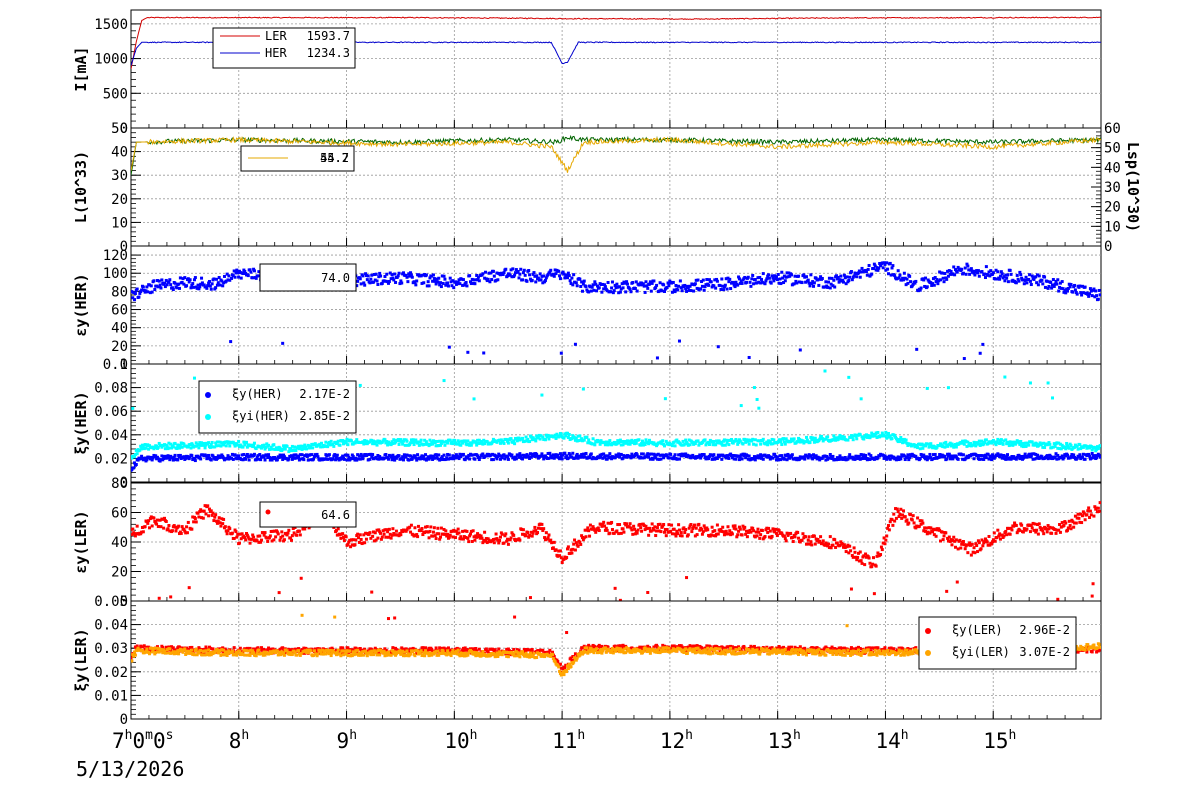 The image size is (1200, 798). What do you see at coordinates (115, 256) in the screenshot?
I see `y-tick-label: 120` at bounding box center [115, 256].